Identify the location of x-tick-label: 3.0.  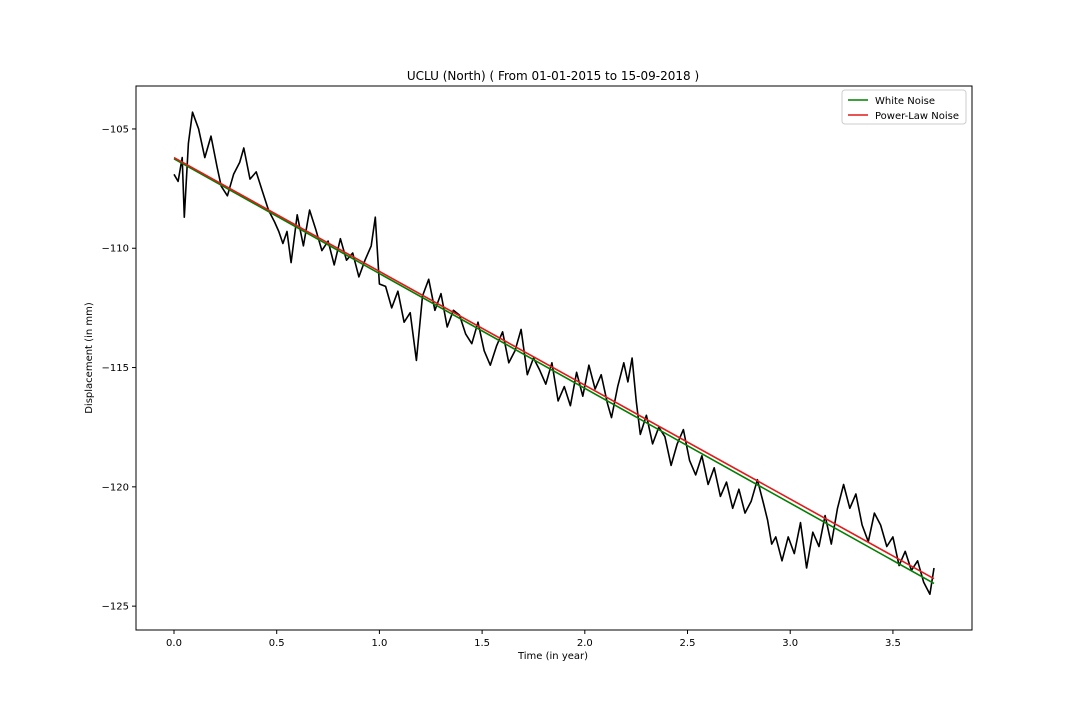
(790, 643).